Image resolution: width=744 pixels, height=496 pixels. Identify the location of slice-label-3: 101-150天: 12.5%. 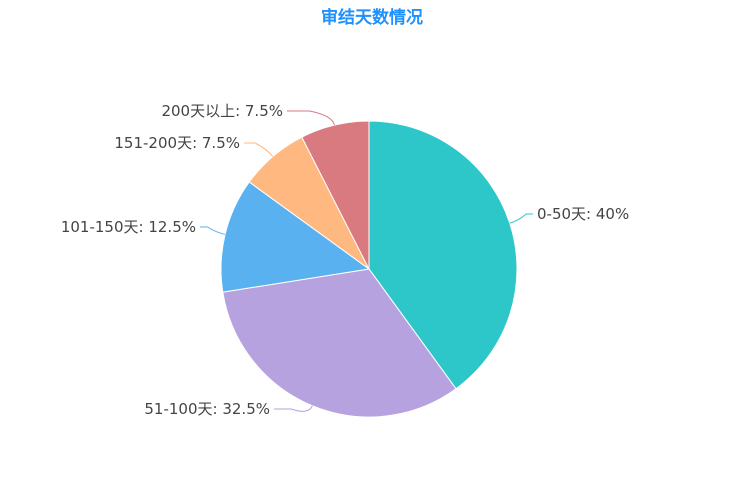
(128, 227).